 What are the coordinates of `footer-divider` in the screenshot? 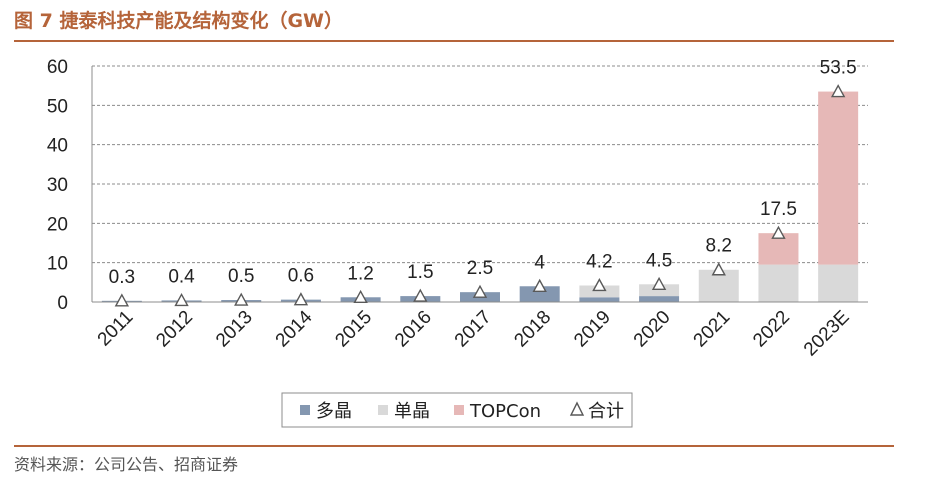 It's located at (454, 446).